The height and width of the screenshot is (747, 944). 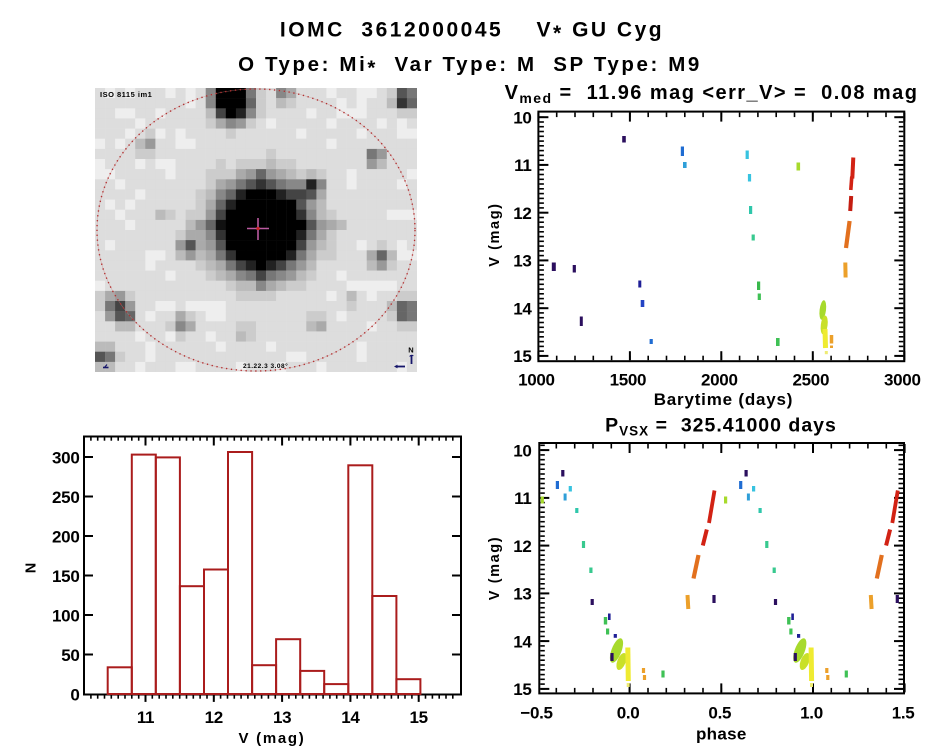 I want to click on svg-text: Barytime (days), so click(x=724, y=399).